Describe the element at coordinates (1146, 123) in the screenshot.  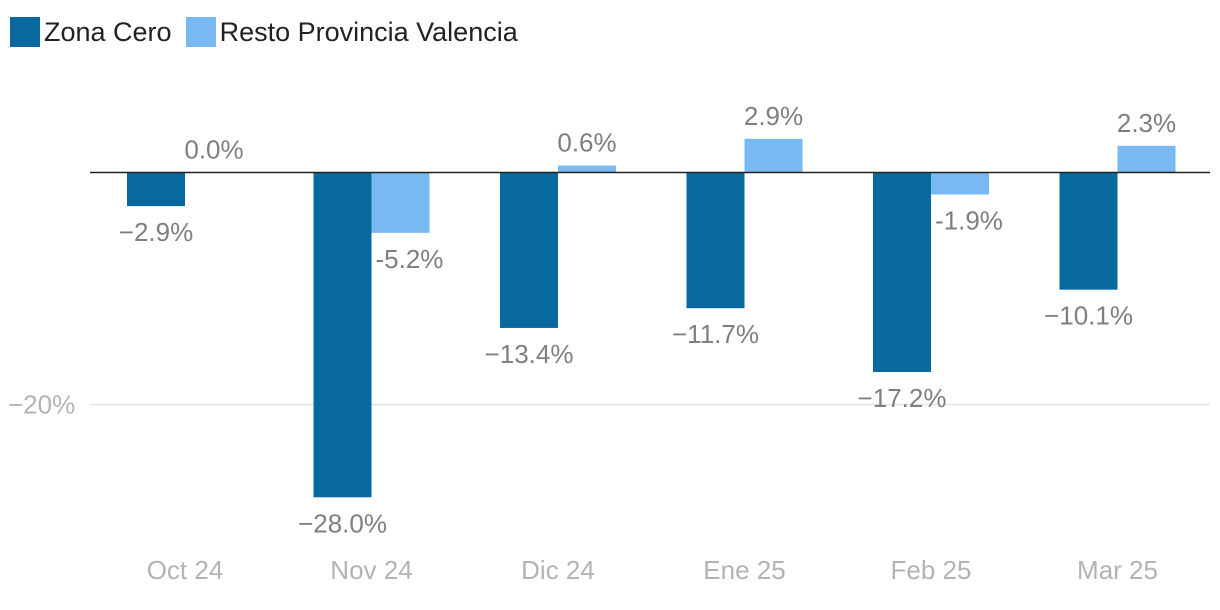
I see `data-label-resto-provincia: 2.3%` at that location.